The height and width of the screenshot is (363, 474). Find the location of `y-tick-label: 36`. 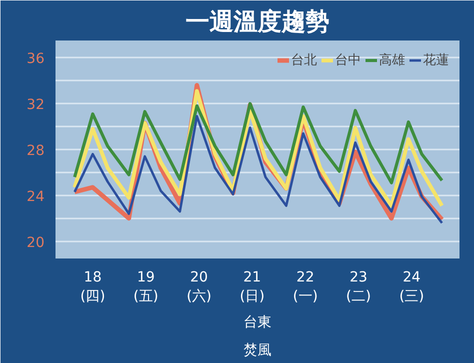

y-tick-label: 36 is located at coordinates (35, 59).